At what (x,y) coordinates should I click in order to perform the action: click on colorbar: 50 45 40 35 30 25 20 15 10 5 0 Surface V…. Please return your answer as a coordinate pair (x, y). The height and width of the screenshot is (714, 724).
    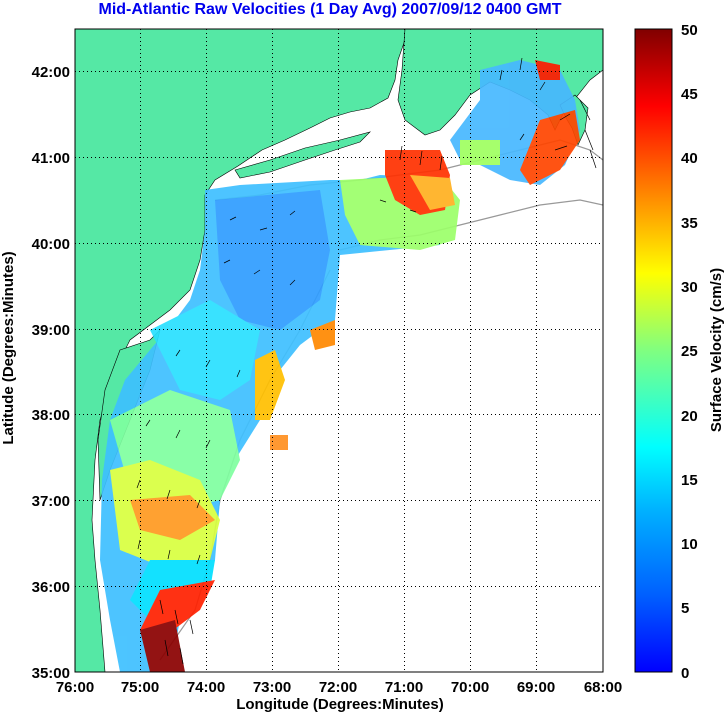
    Looking at the image, I should click on (679, 352).